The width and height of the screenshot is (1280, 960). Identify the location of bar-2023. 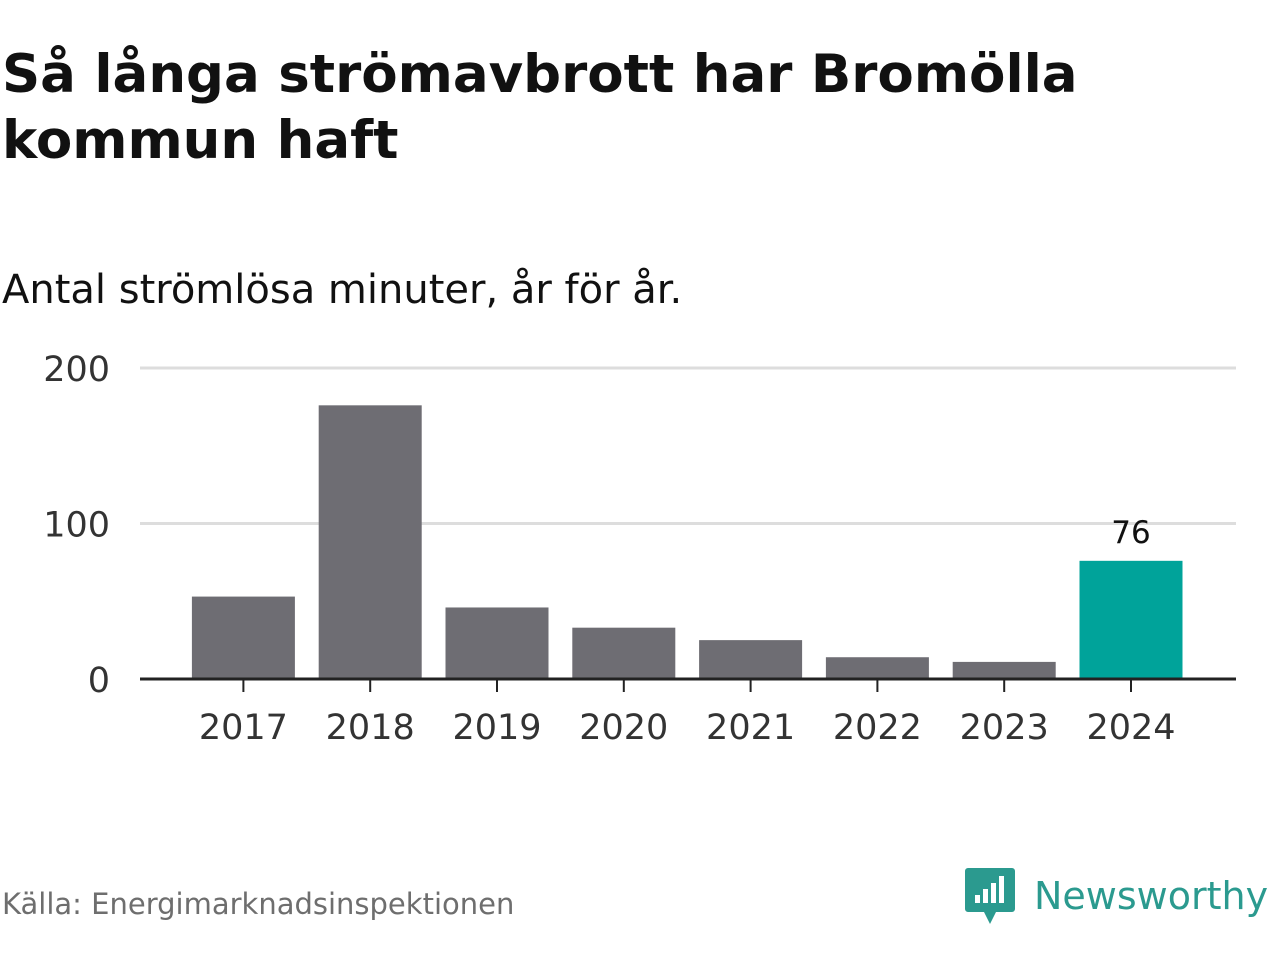
(1004, 670).